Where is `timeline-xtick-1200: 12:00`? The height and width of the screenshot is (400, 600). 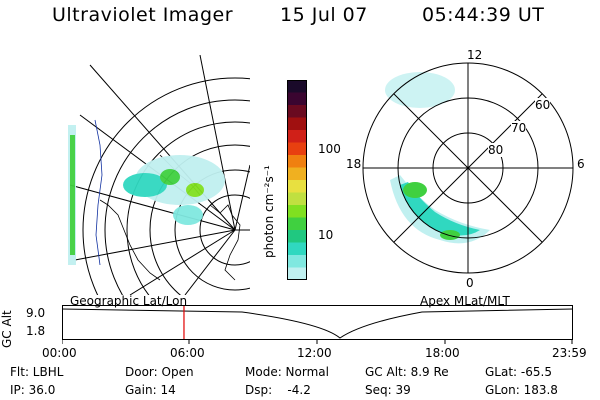
timeline-xtick-1200: 12:00 is located at coordinates (314, 353).